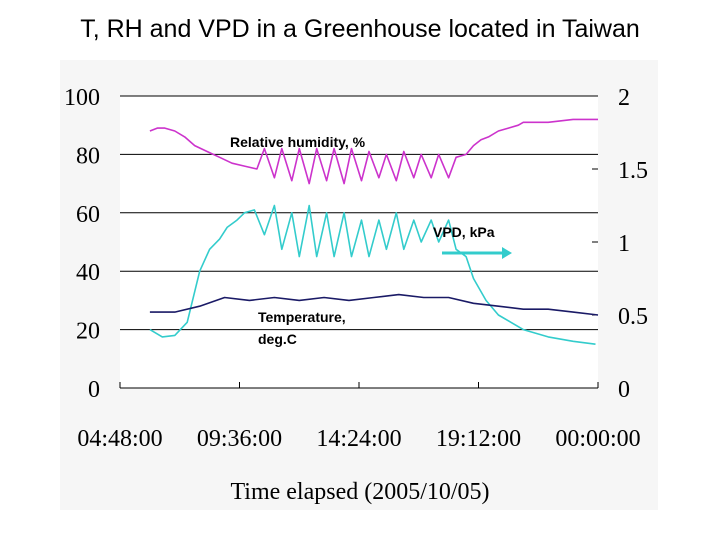 Image resolution: width=720 pixels, height=540 pixels. What do you see at coordinates (624, 98) in the screenshot?
I see `y-right-tick-label: 2` at bounding box center [624, 98].